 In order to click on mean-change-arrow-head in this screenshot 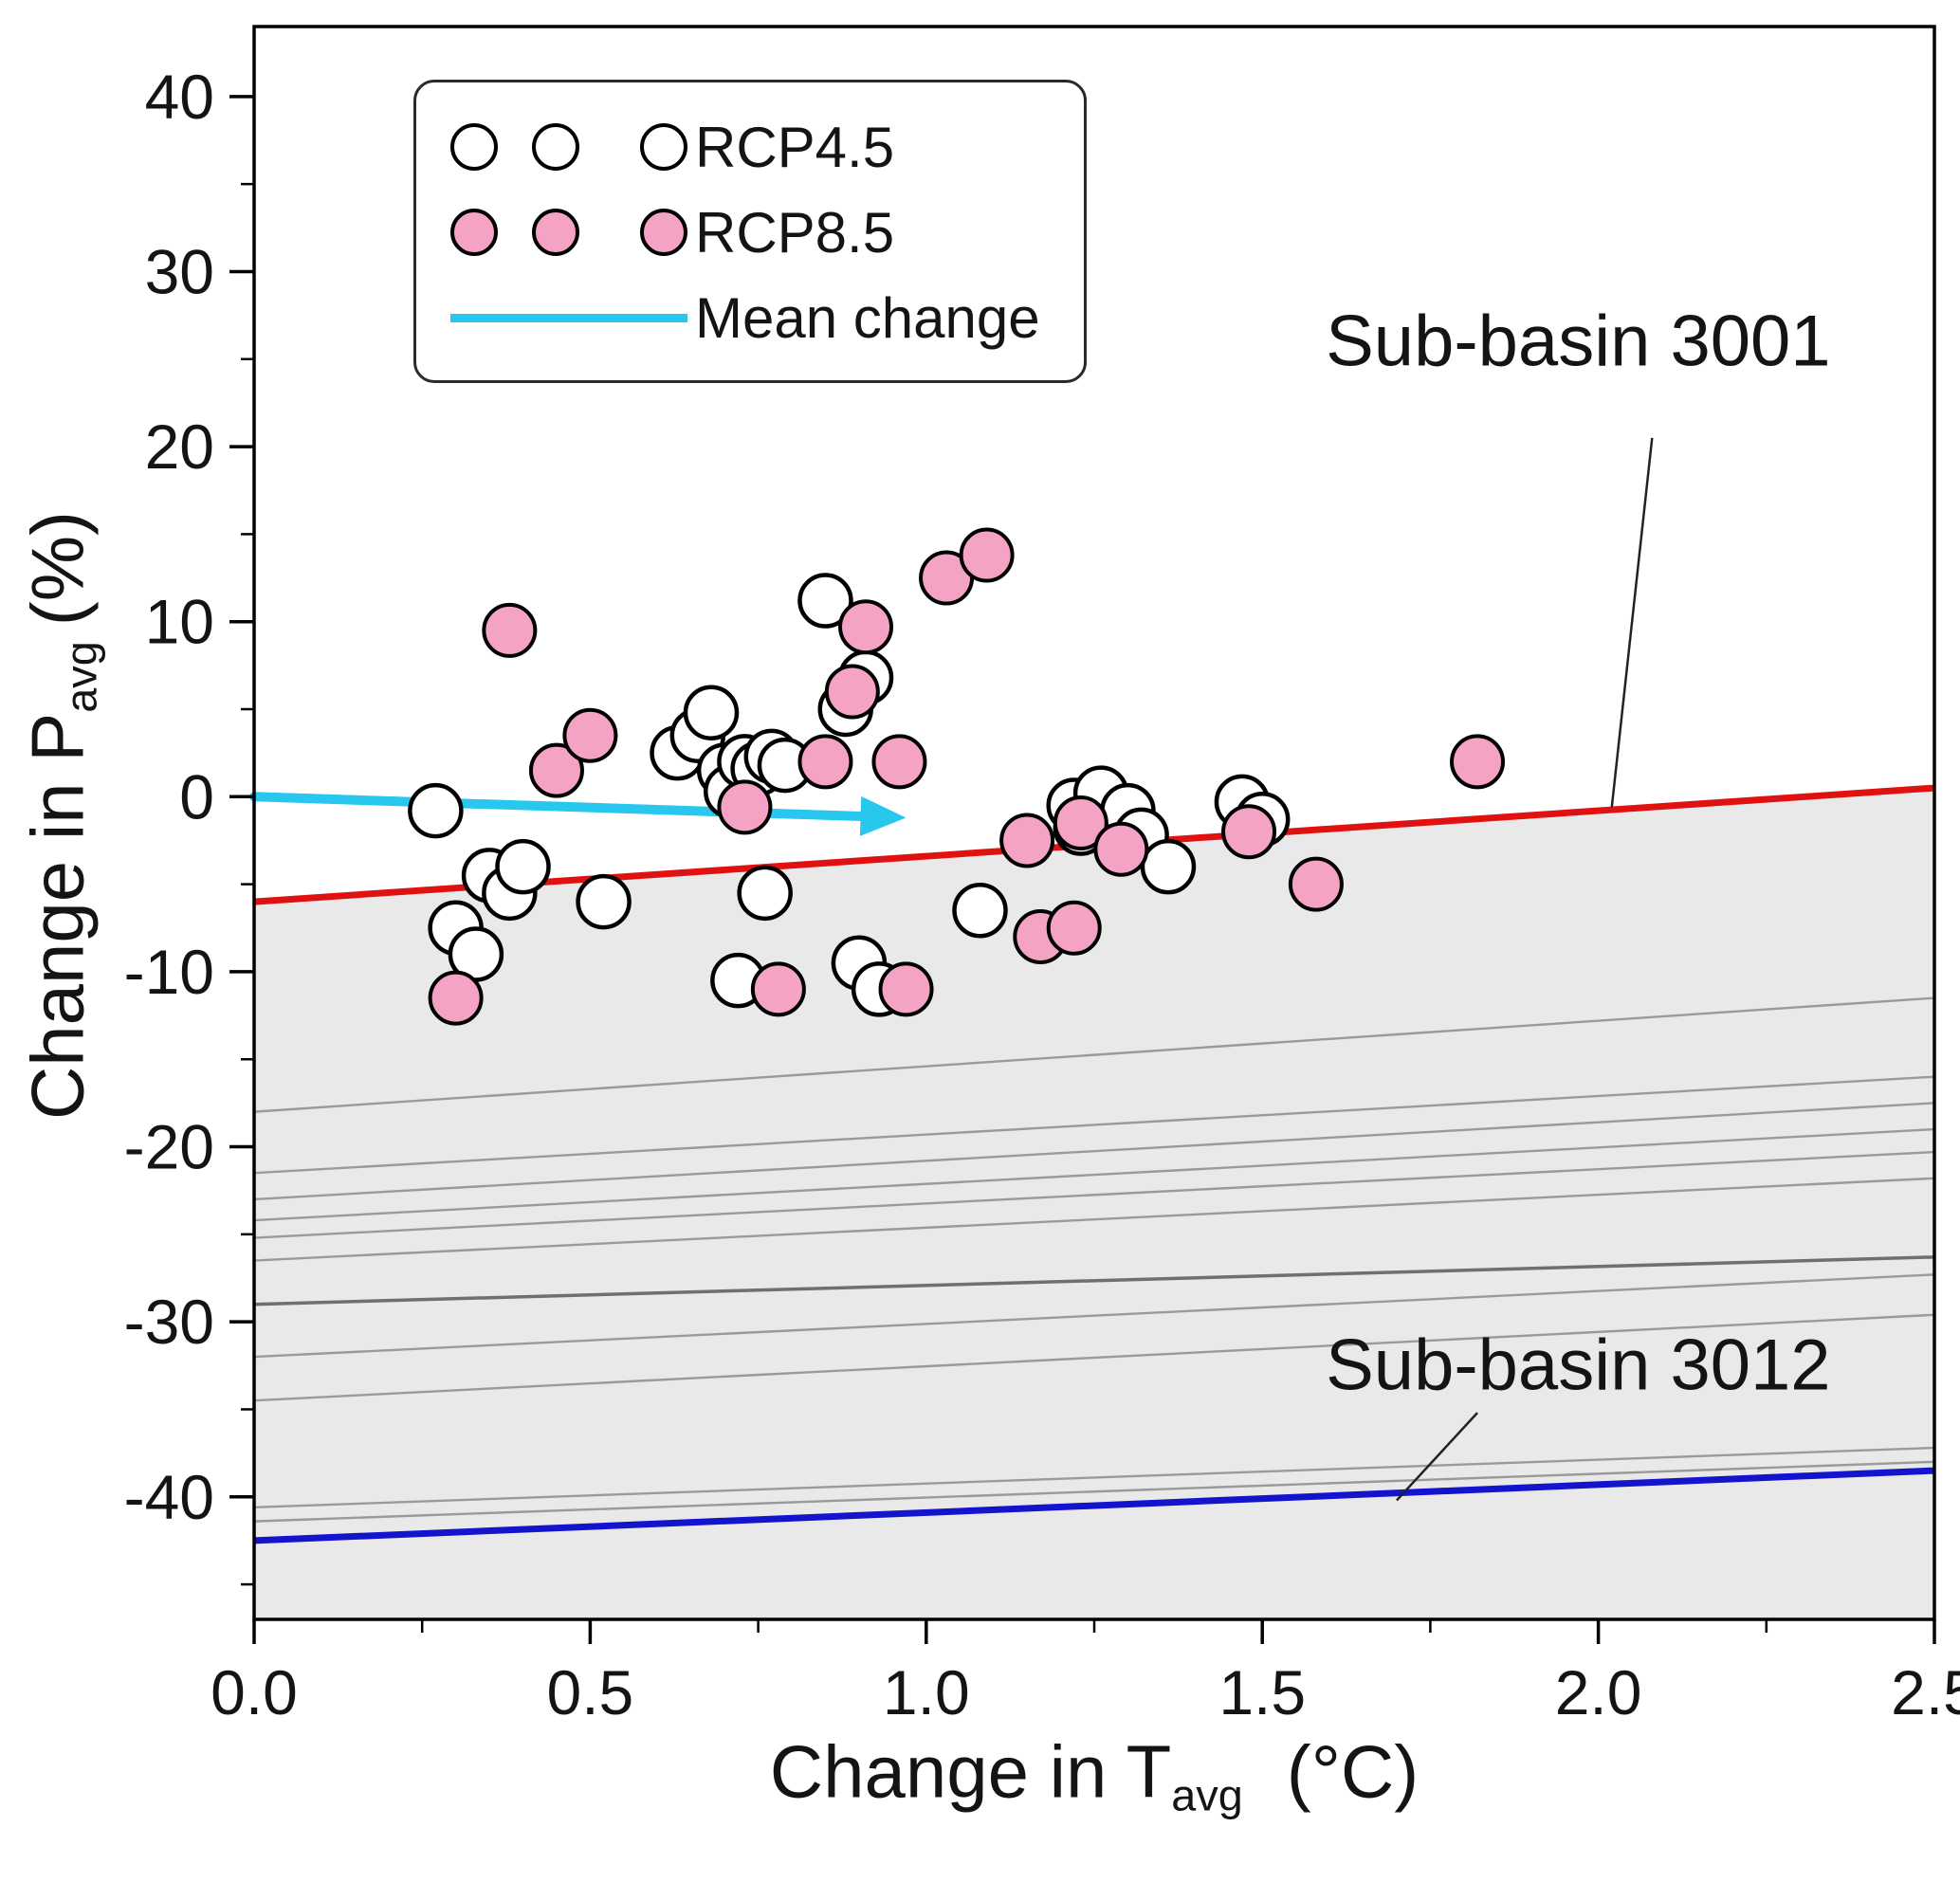, I will do `click(883, 815)`.